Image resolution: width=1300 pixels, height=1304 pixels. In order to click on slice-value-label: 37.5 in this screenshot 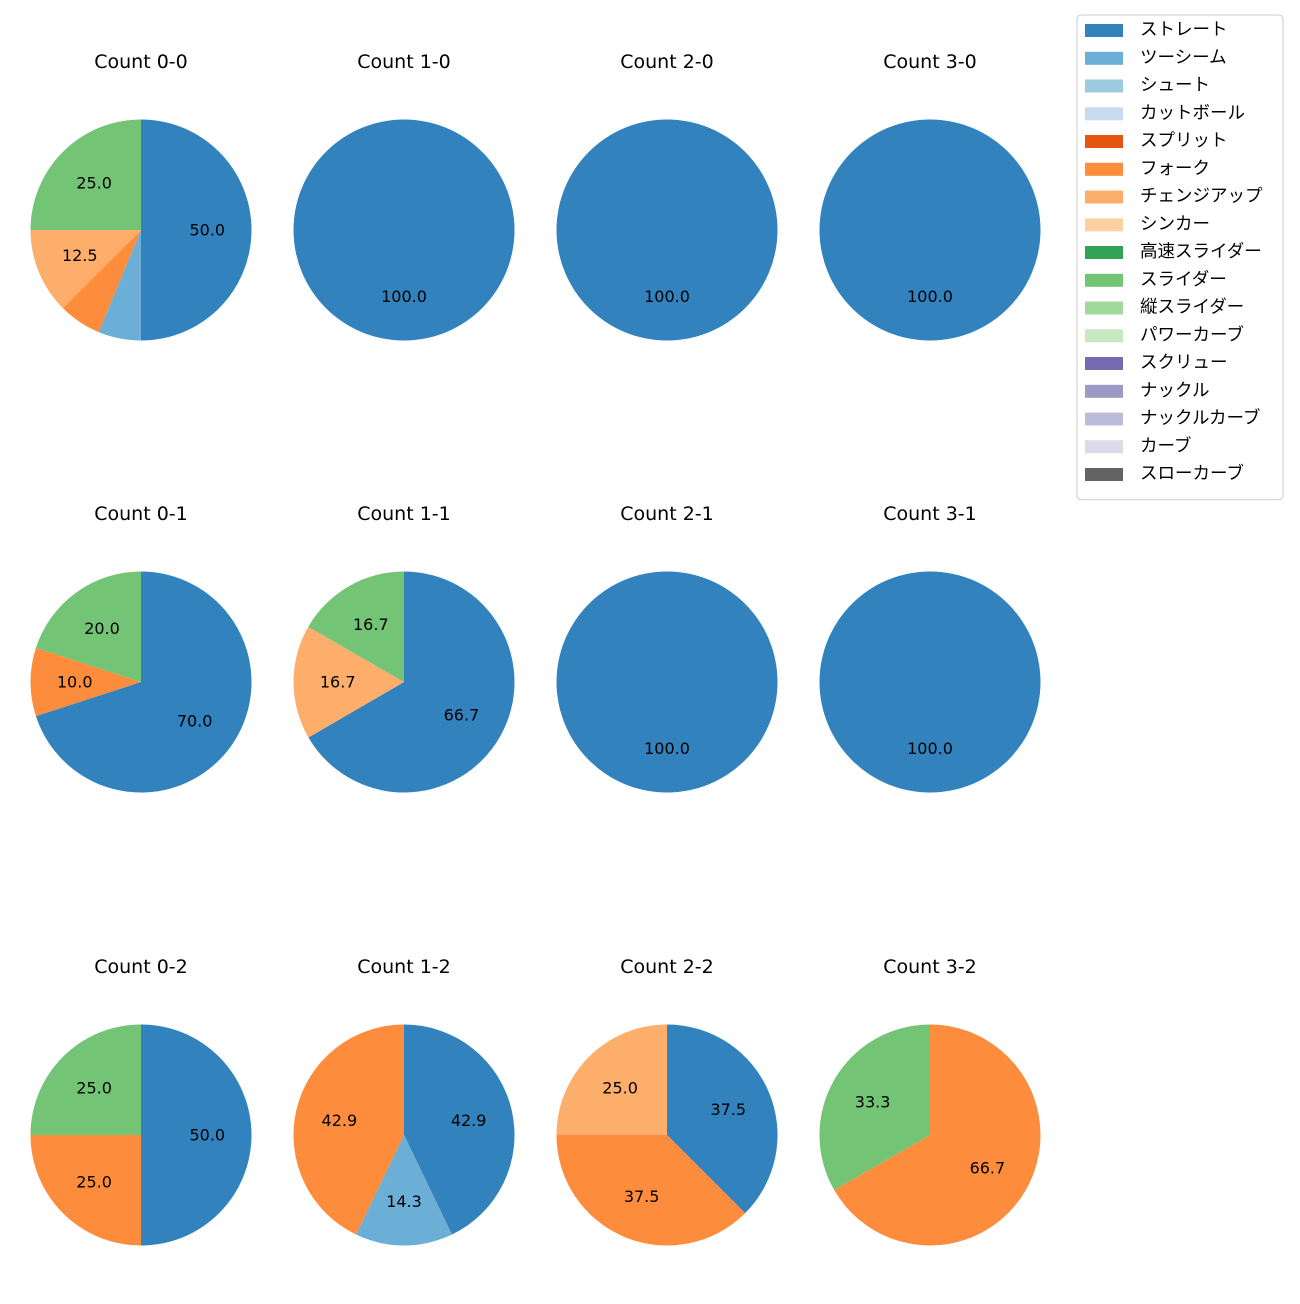, I will do `click(728, 1109)`.